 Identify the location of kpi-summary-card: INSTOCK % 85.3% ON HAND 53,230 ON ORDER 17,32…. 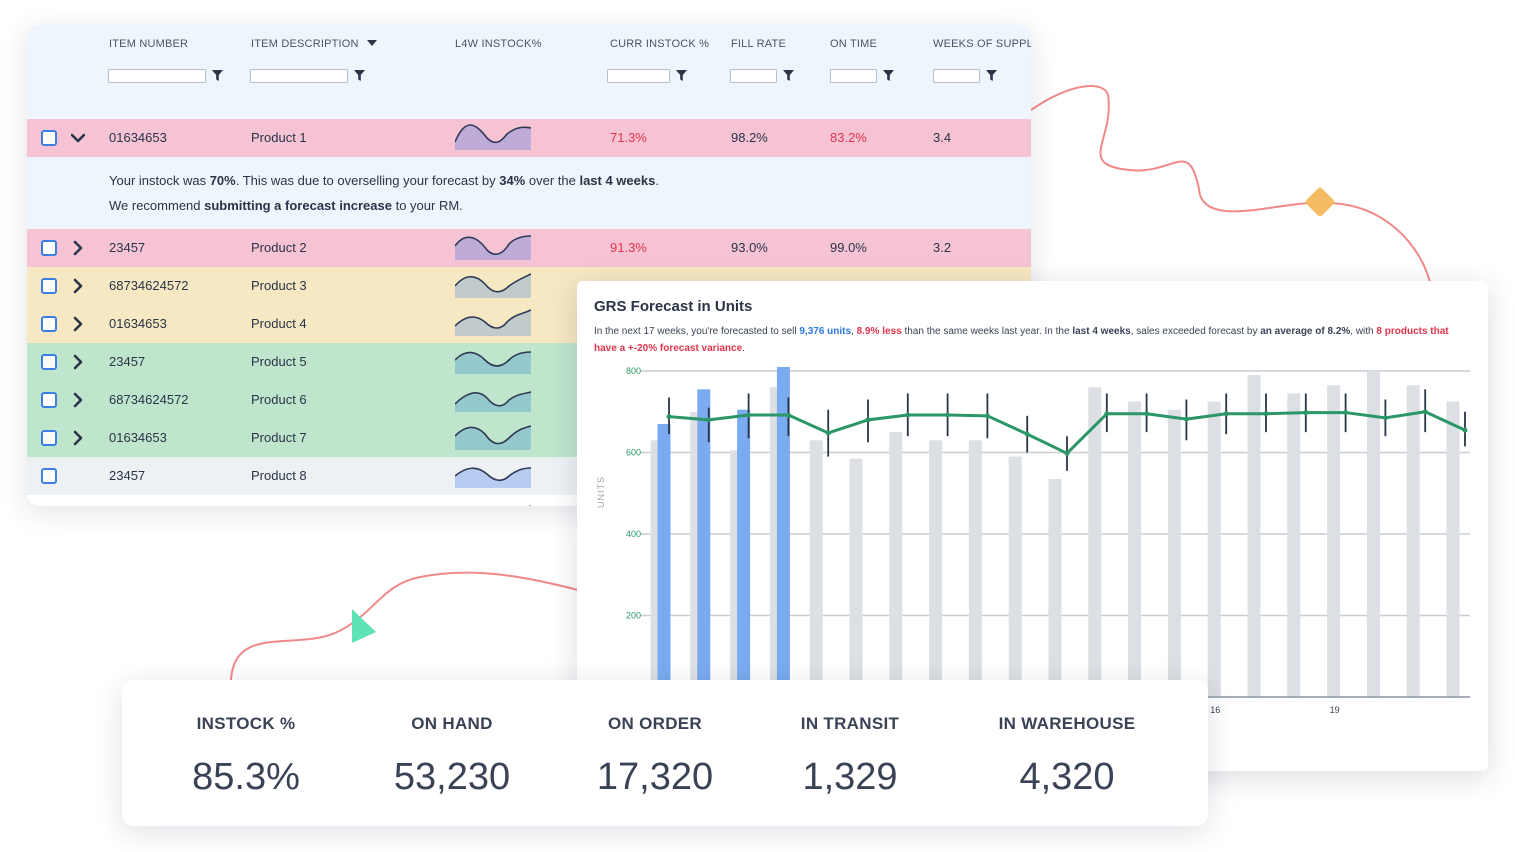
(665, 753).